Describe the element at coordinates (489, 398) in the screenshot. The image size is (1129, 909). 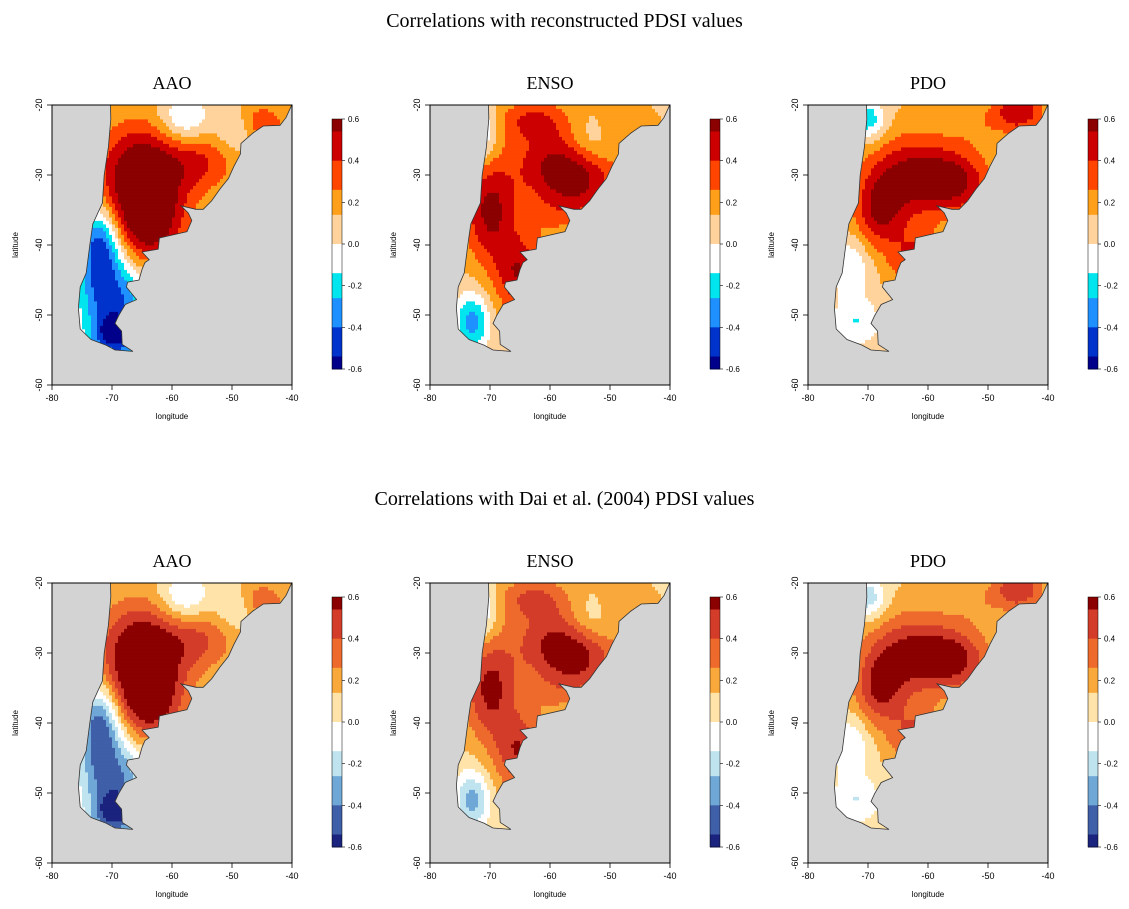
I see `x-tick-label: -70` at that location.